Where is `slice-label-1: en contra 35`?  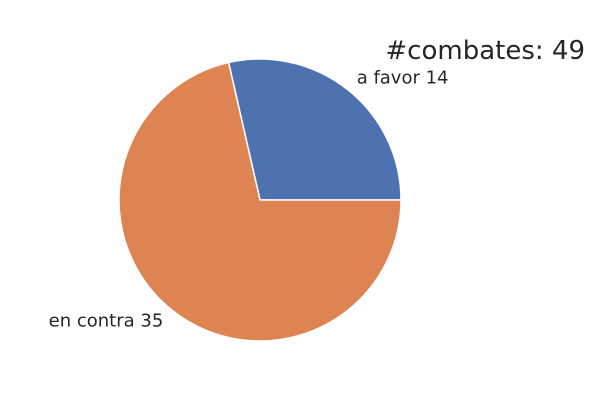 slice-label-1: en contra 35 is located at coordinates (106, 320).